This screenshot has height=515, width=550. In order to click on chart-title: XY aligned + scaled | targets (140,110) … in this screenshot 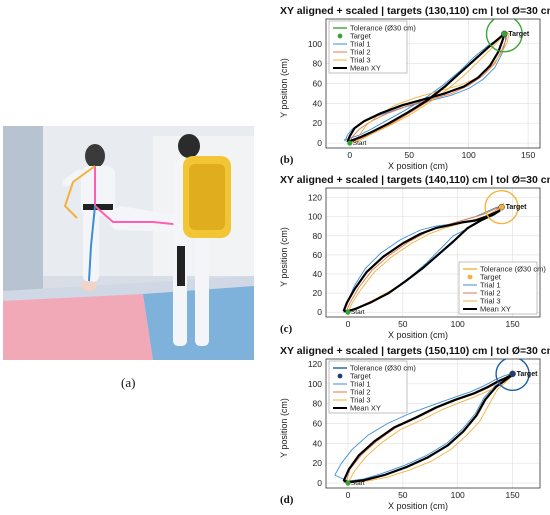, I will do `click(415, 180)`.